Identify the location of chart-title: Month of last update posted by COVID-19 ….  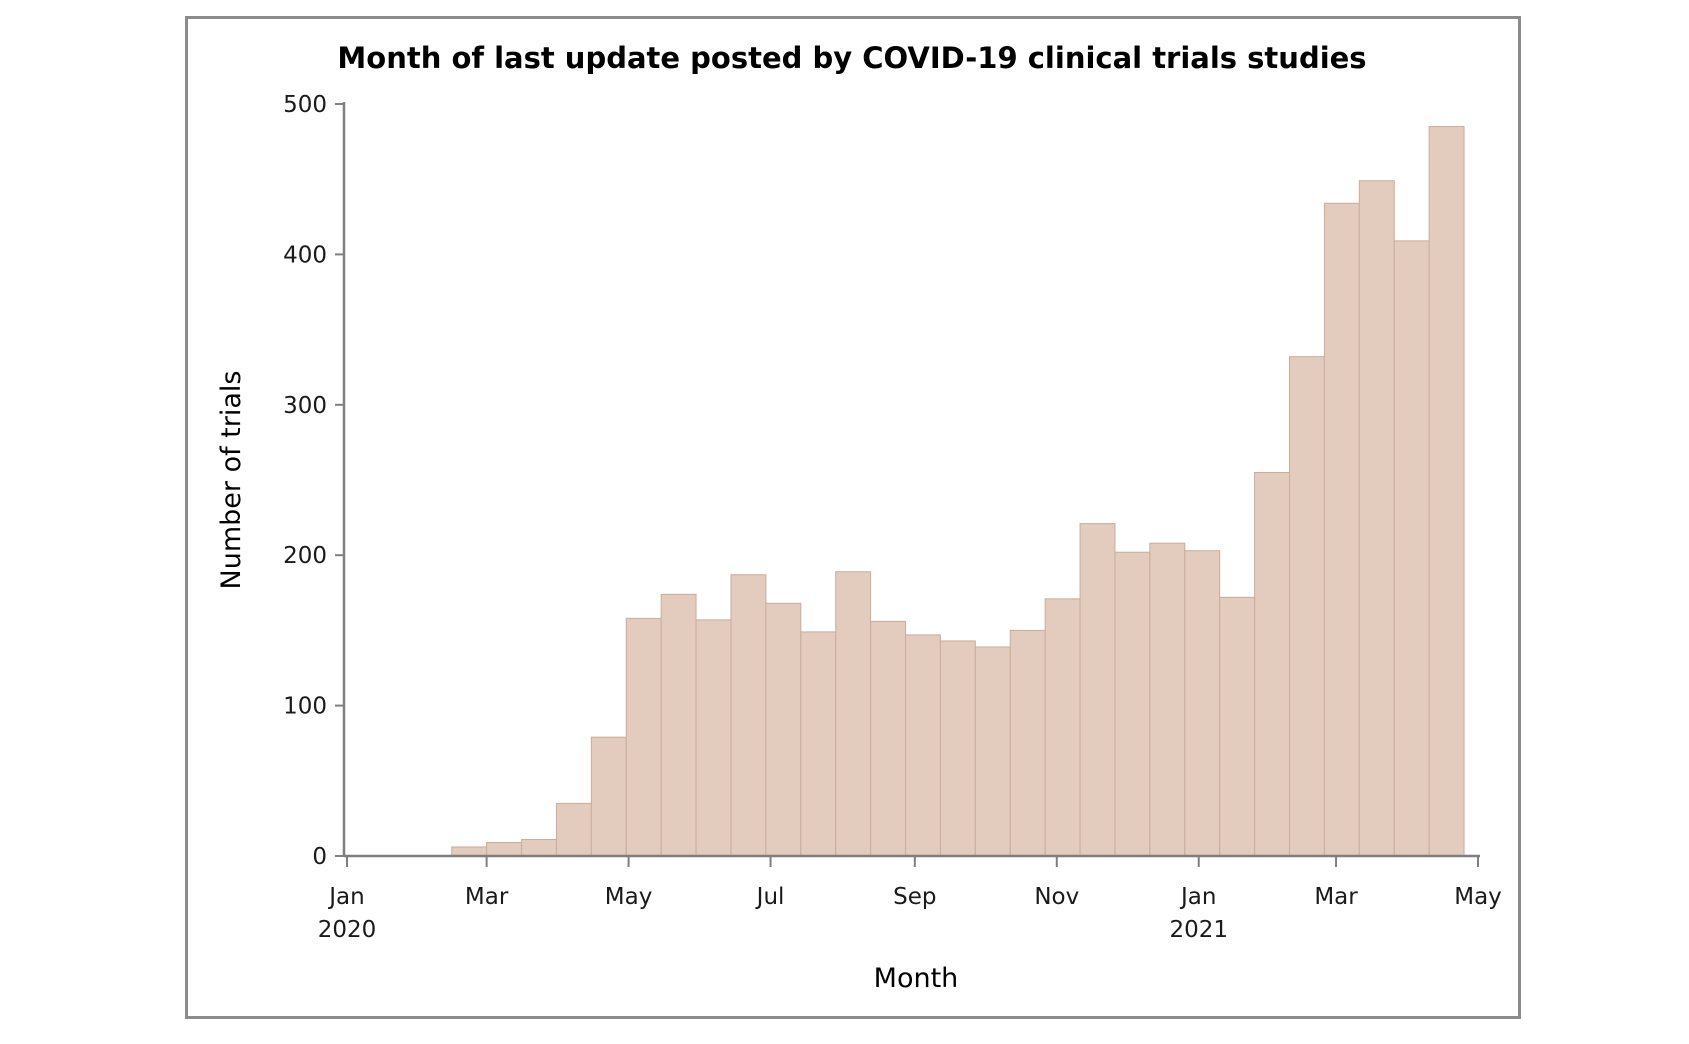
(851, 58).